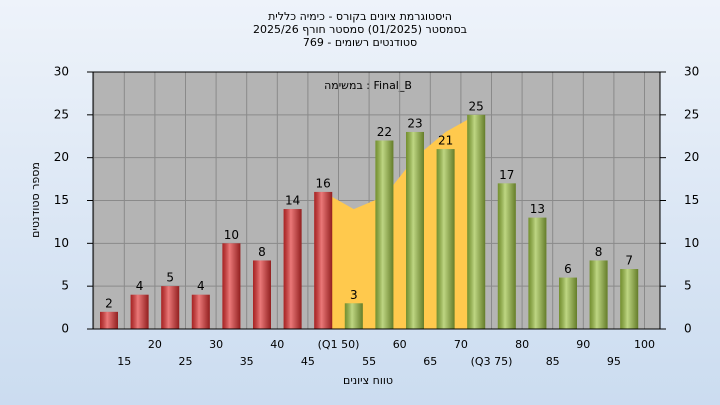 This screenshot has height=405, width=720. I want to click on x-tick-label: 20, so click(155, 344).